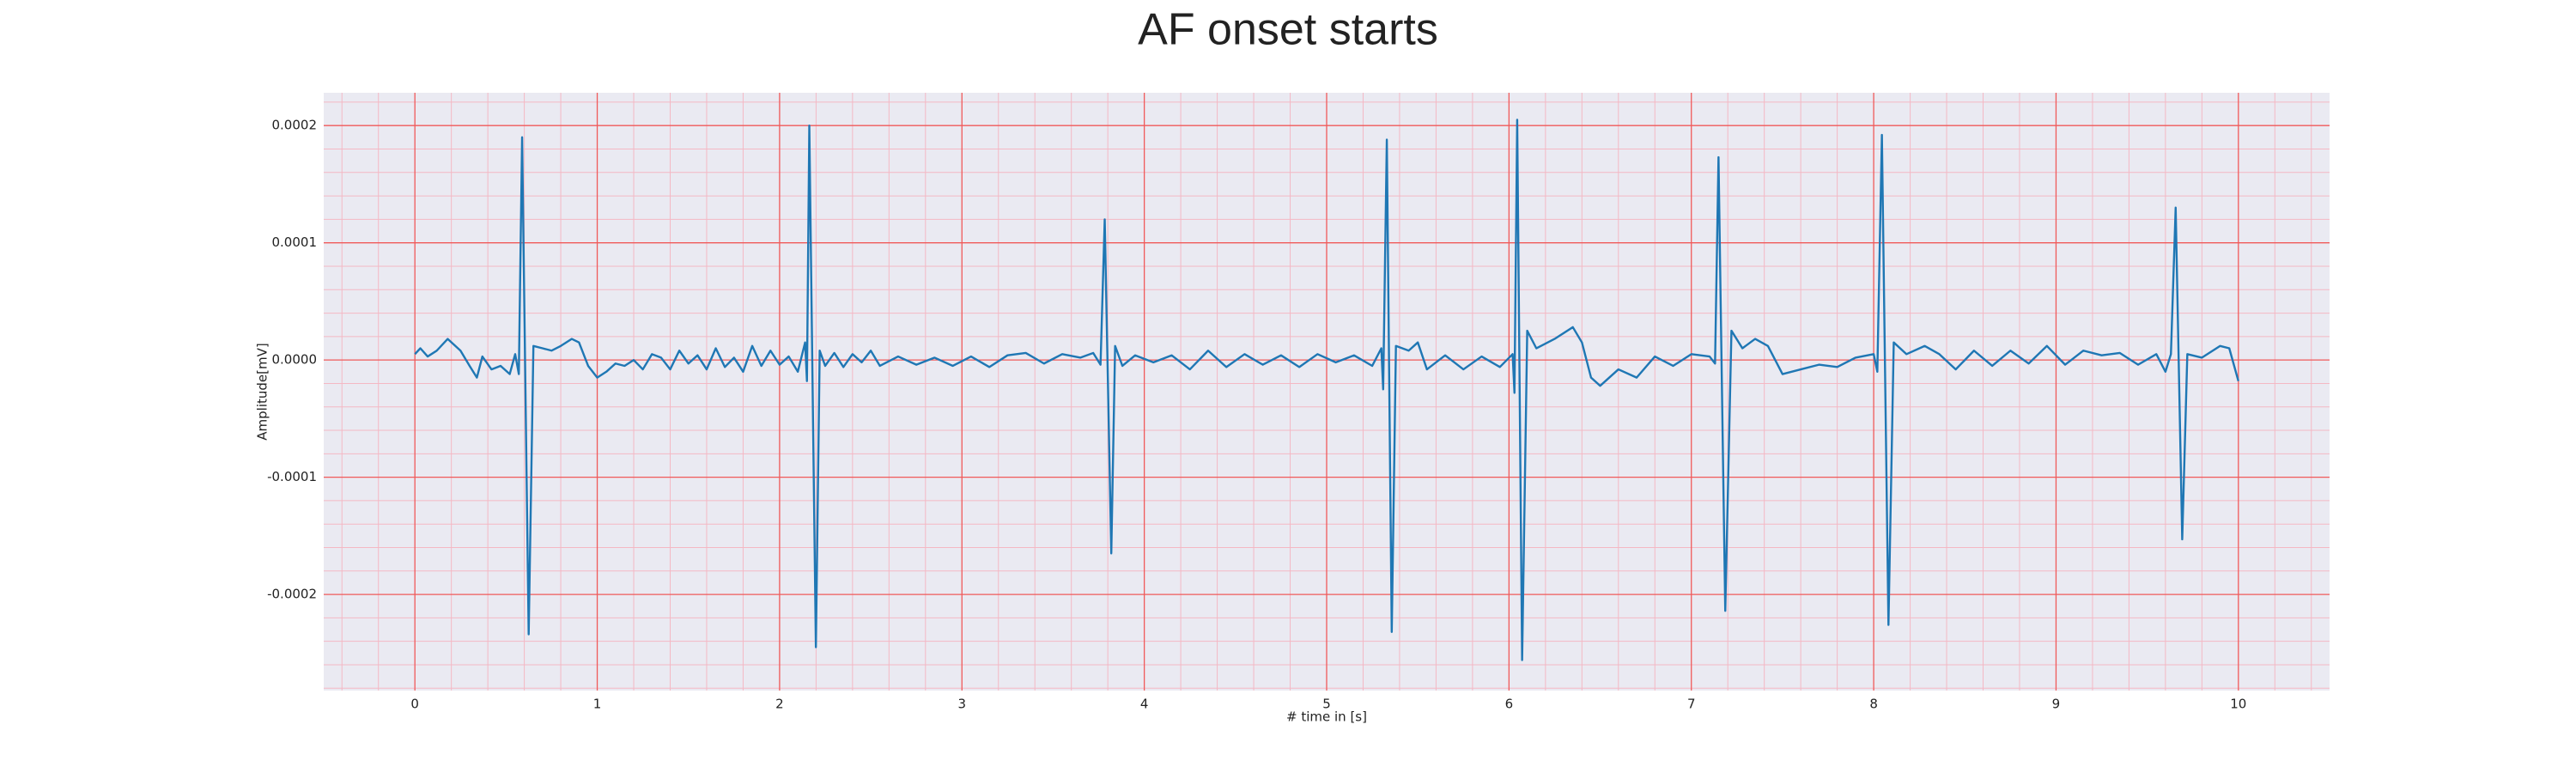 Image resolution: width=2576 pixels, height=773 pixels. I want to click on y-tick-label: -0.0001, so click(292, 476).